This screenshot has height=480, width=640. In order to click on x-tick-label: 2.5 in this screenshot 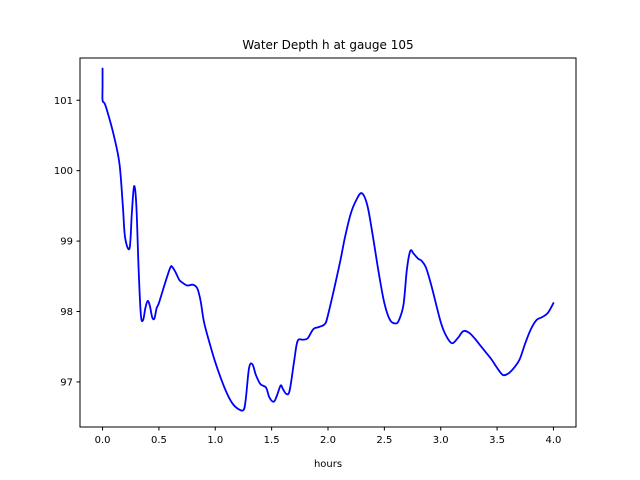, I will do `click(384, 440)`.